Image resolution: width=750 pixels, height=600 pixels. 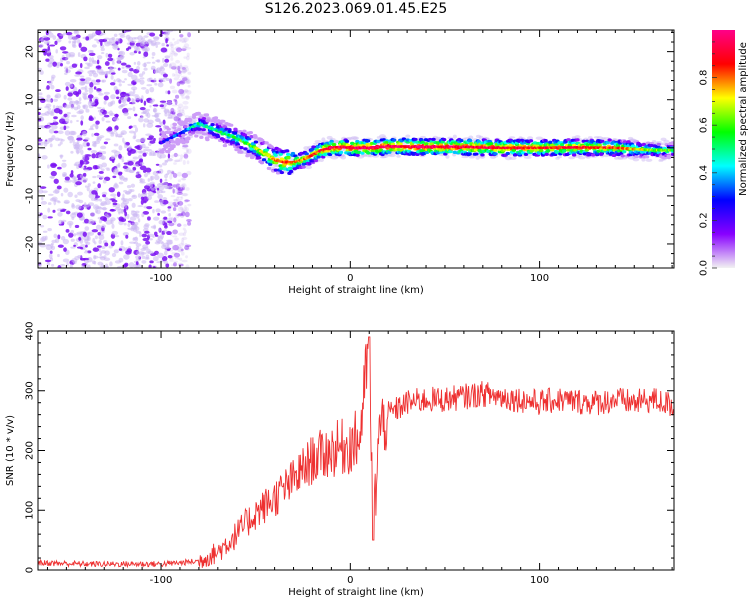 What do you see at coordinates (376, 156) in the screenshot?
I see `halo-speck` at bounding box center [376, 156].